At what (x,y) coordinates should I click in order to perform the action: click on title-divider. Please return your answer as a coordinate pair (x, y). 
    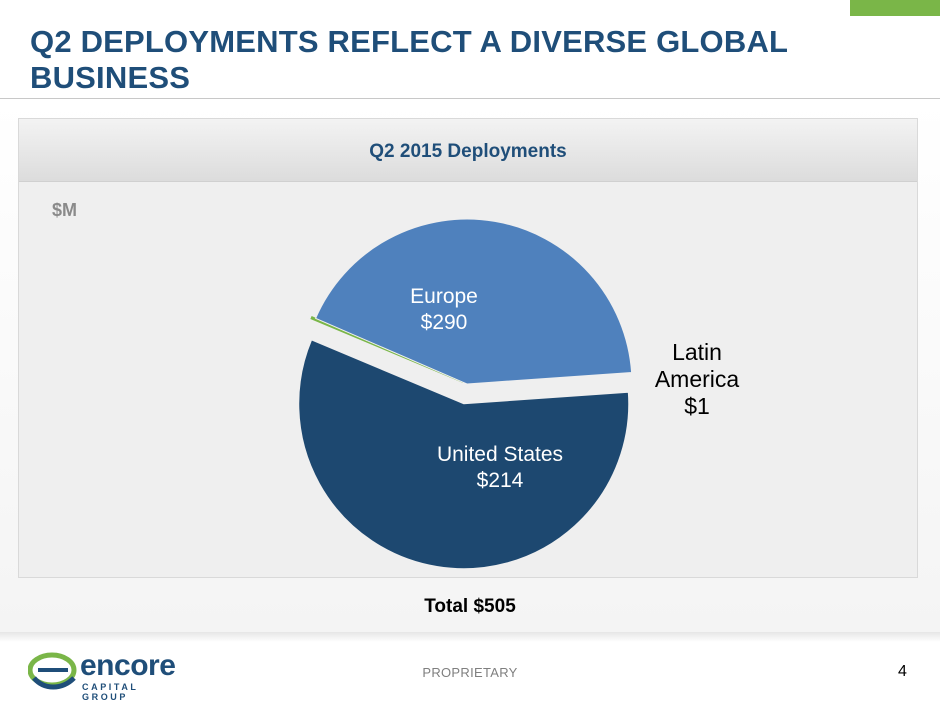
    Looking at the image, I should click on (470, 98).